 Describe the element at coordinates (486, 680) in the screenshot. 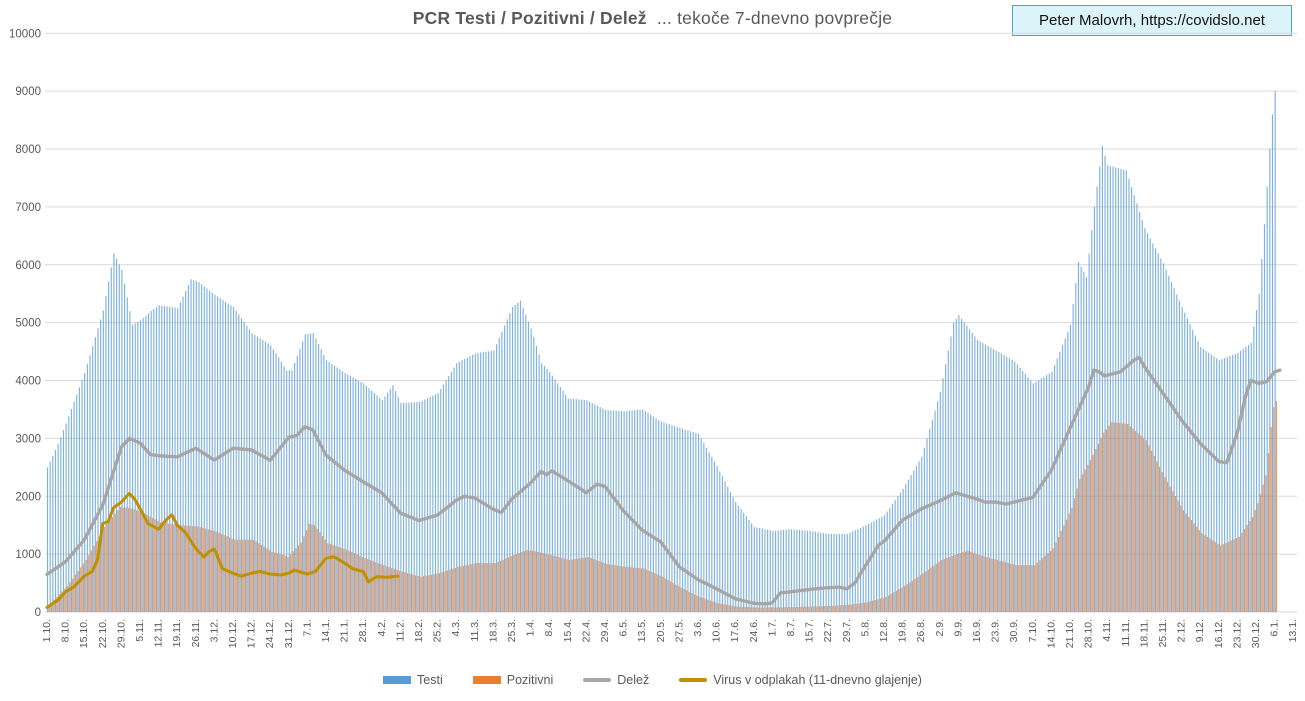

I see `pozitivni-swatch-icon` at that location.